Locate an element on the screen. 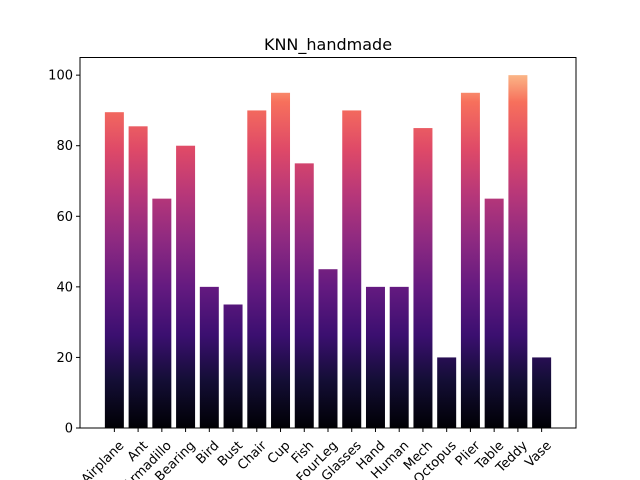  y-axis: 0 20 40 60 80 100 is located at coordinates (64, 253).